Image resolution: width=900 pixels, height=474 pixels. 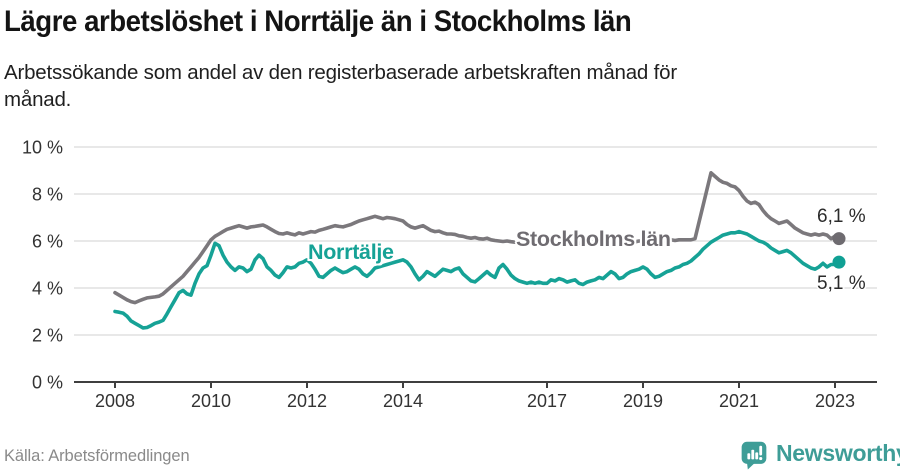 I want to click on y-tick-label: 4 %, so click(x=47, y=289).